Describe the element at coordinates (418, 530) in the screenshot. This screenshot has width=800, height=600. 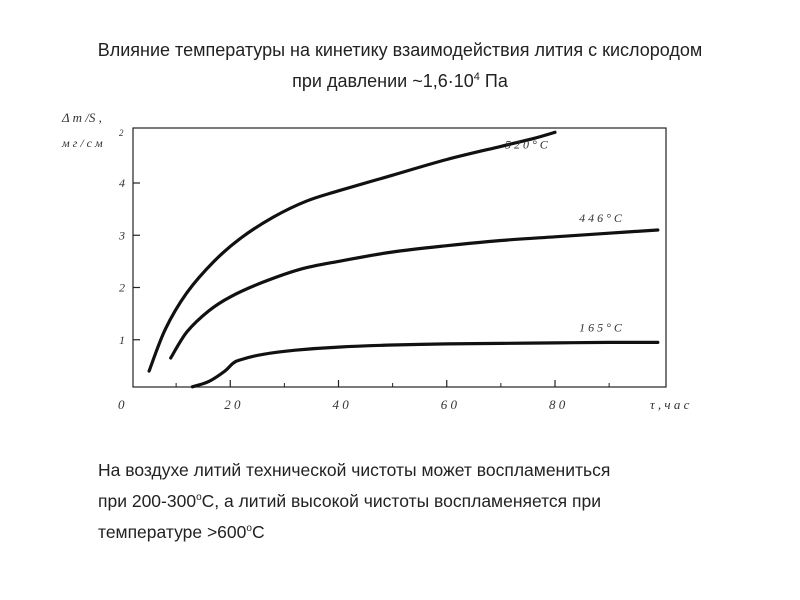
I see `caption-line-3: температуре >600оС` at that location.